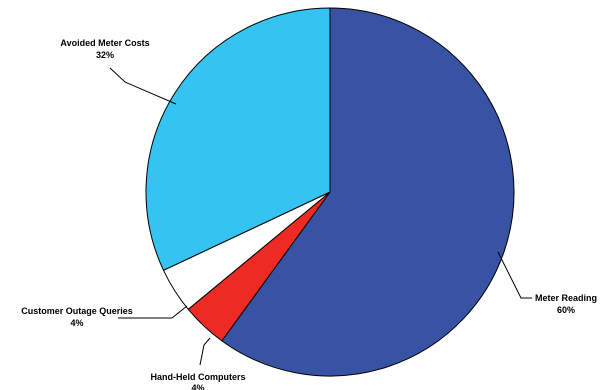 The width and height of the screenshot is (609, 390). I want to click on slice-name: Customer Outage Queries, so click(77, 311).